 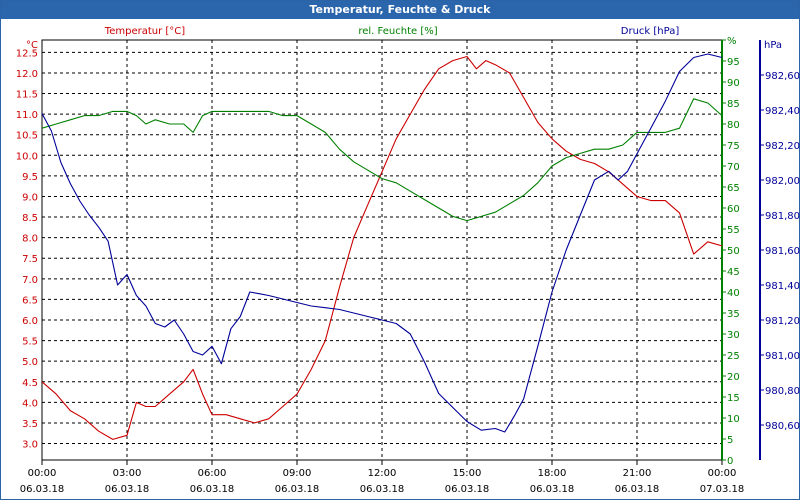 What do you see at coordinates (400, 10) in the screenshot?
I see `window-title: Temperatur, Feuchte & Druck` at bounding box center [400, 10].